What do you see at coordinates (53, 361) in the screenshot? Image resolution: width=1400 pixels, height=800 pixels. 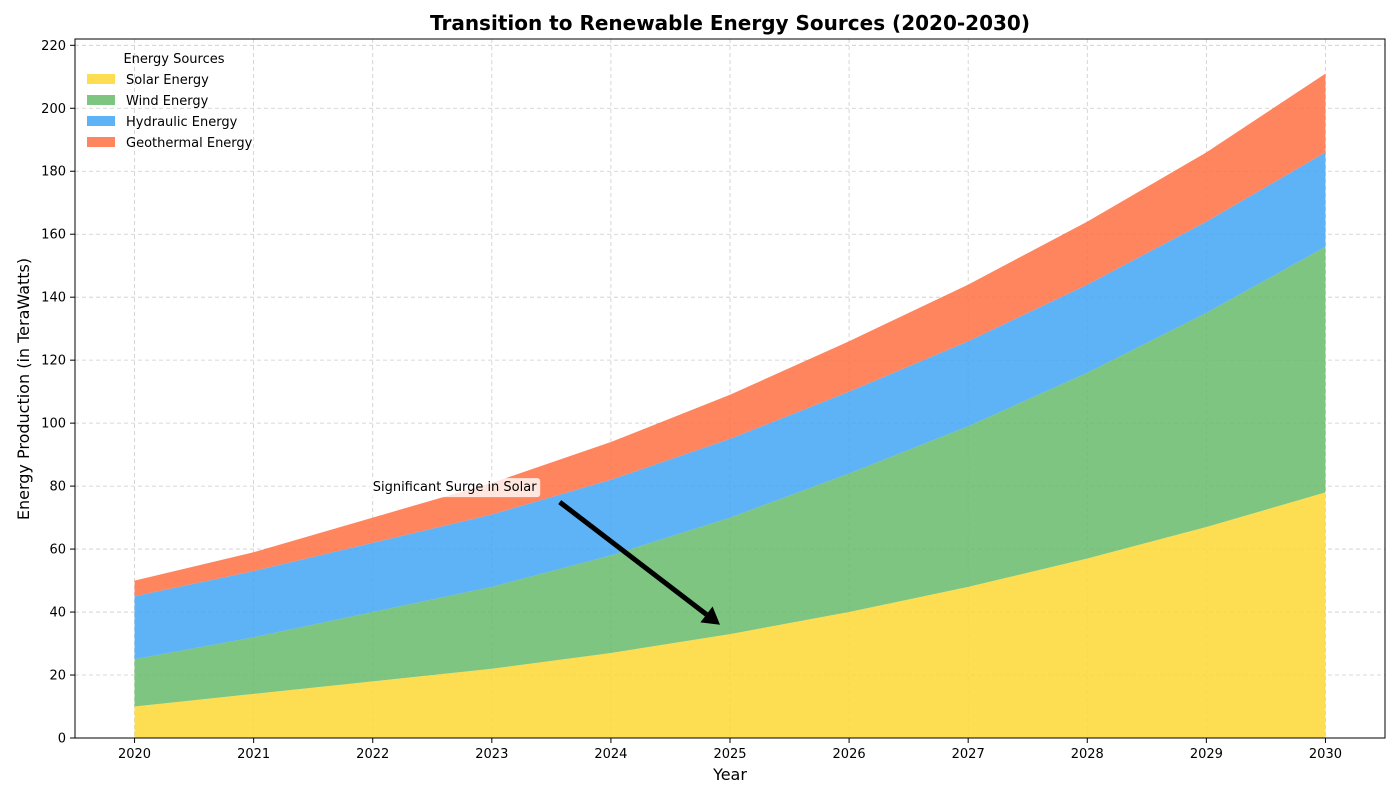 I see `y-tick-label: 120` at bounding box center [53, 361].